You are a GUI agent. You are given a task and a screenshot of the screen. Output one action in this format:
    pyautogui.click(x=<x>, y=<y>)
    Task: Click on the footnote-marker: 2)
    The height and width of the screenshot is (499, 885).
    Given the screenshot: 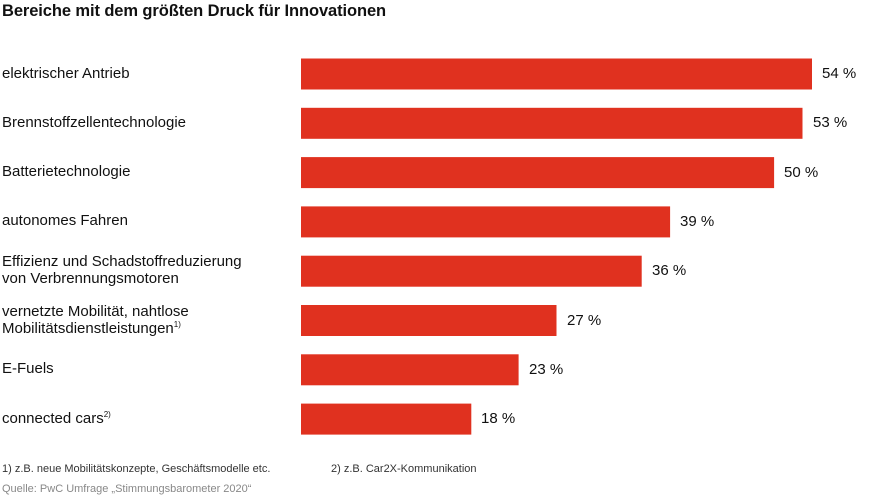 What is the action you would take?
    pyautogui.click(x=107, y=414)
    